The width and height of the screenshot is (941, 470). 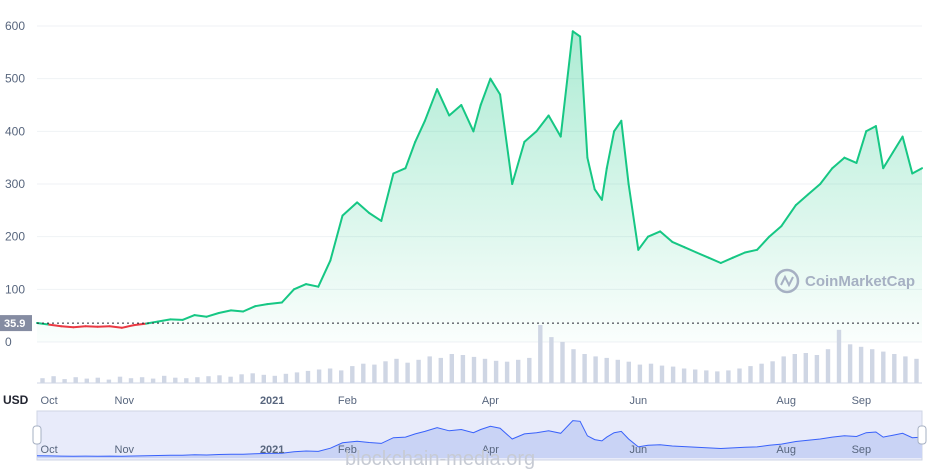 I want to click on x-tick-label: Aug, so click(x=786, y=401).